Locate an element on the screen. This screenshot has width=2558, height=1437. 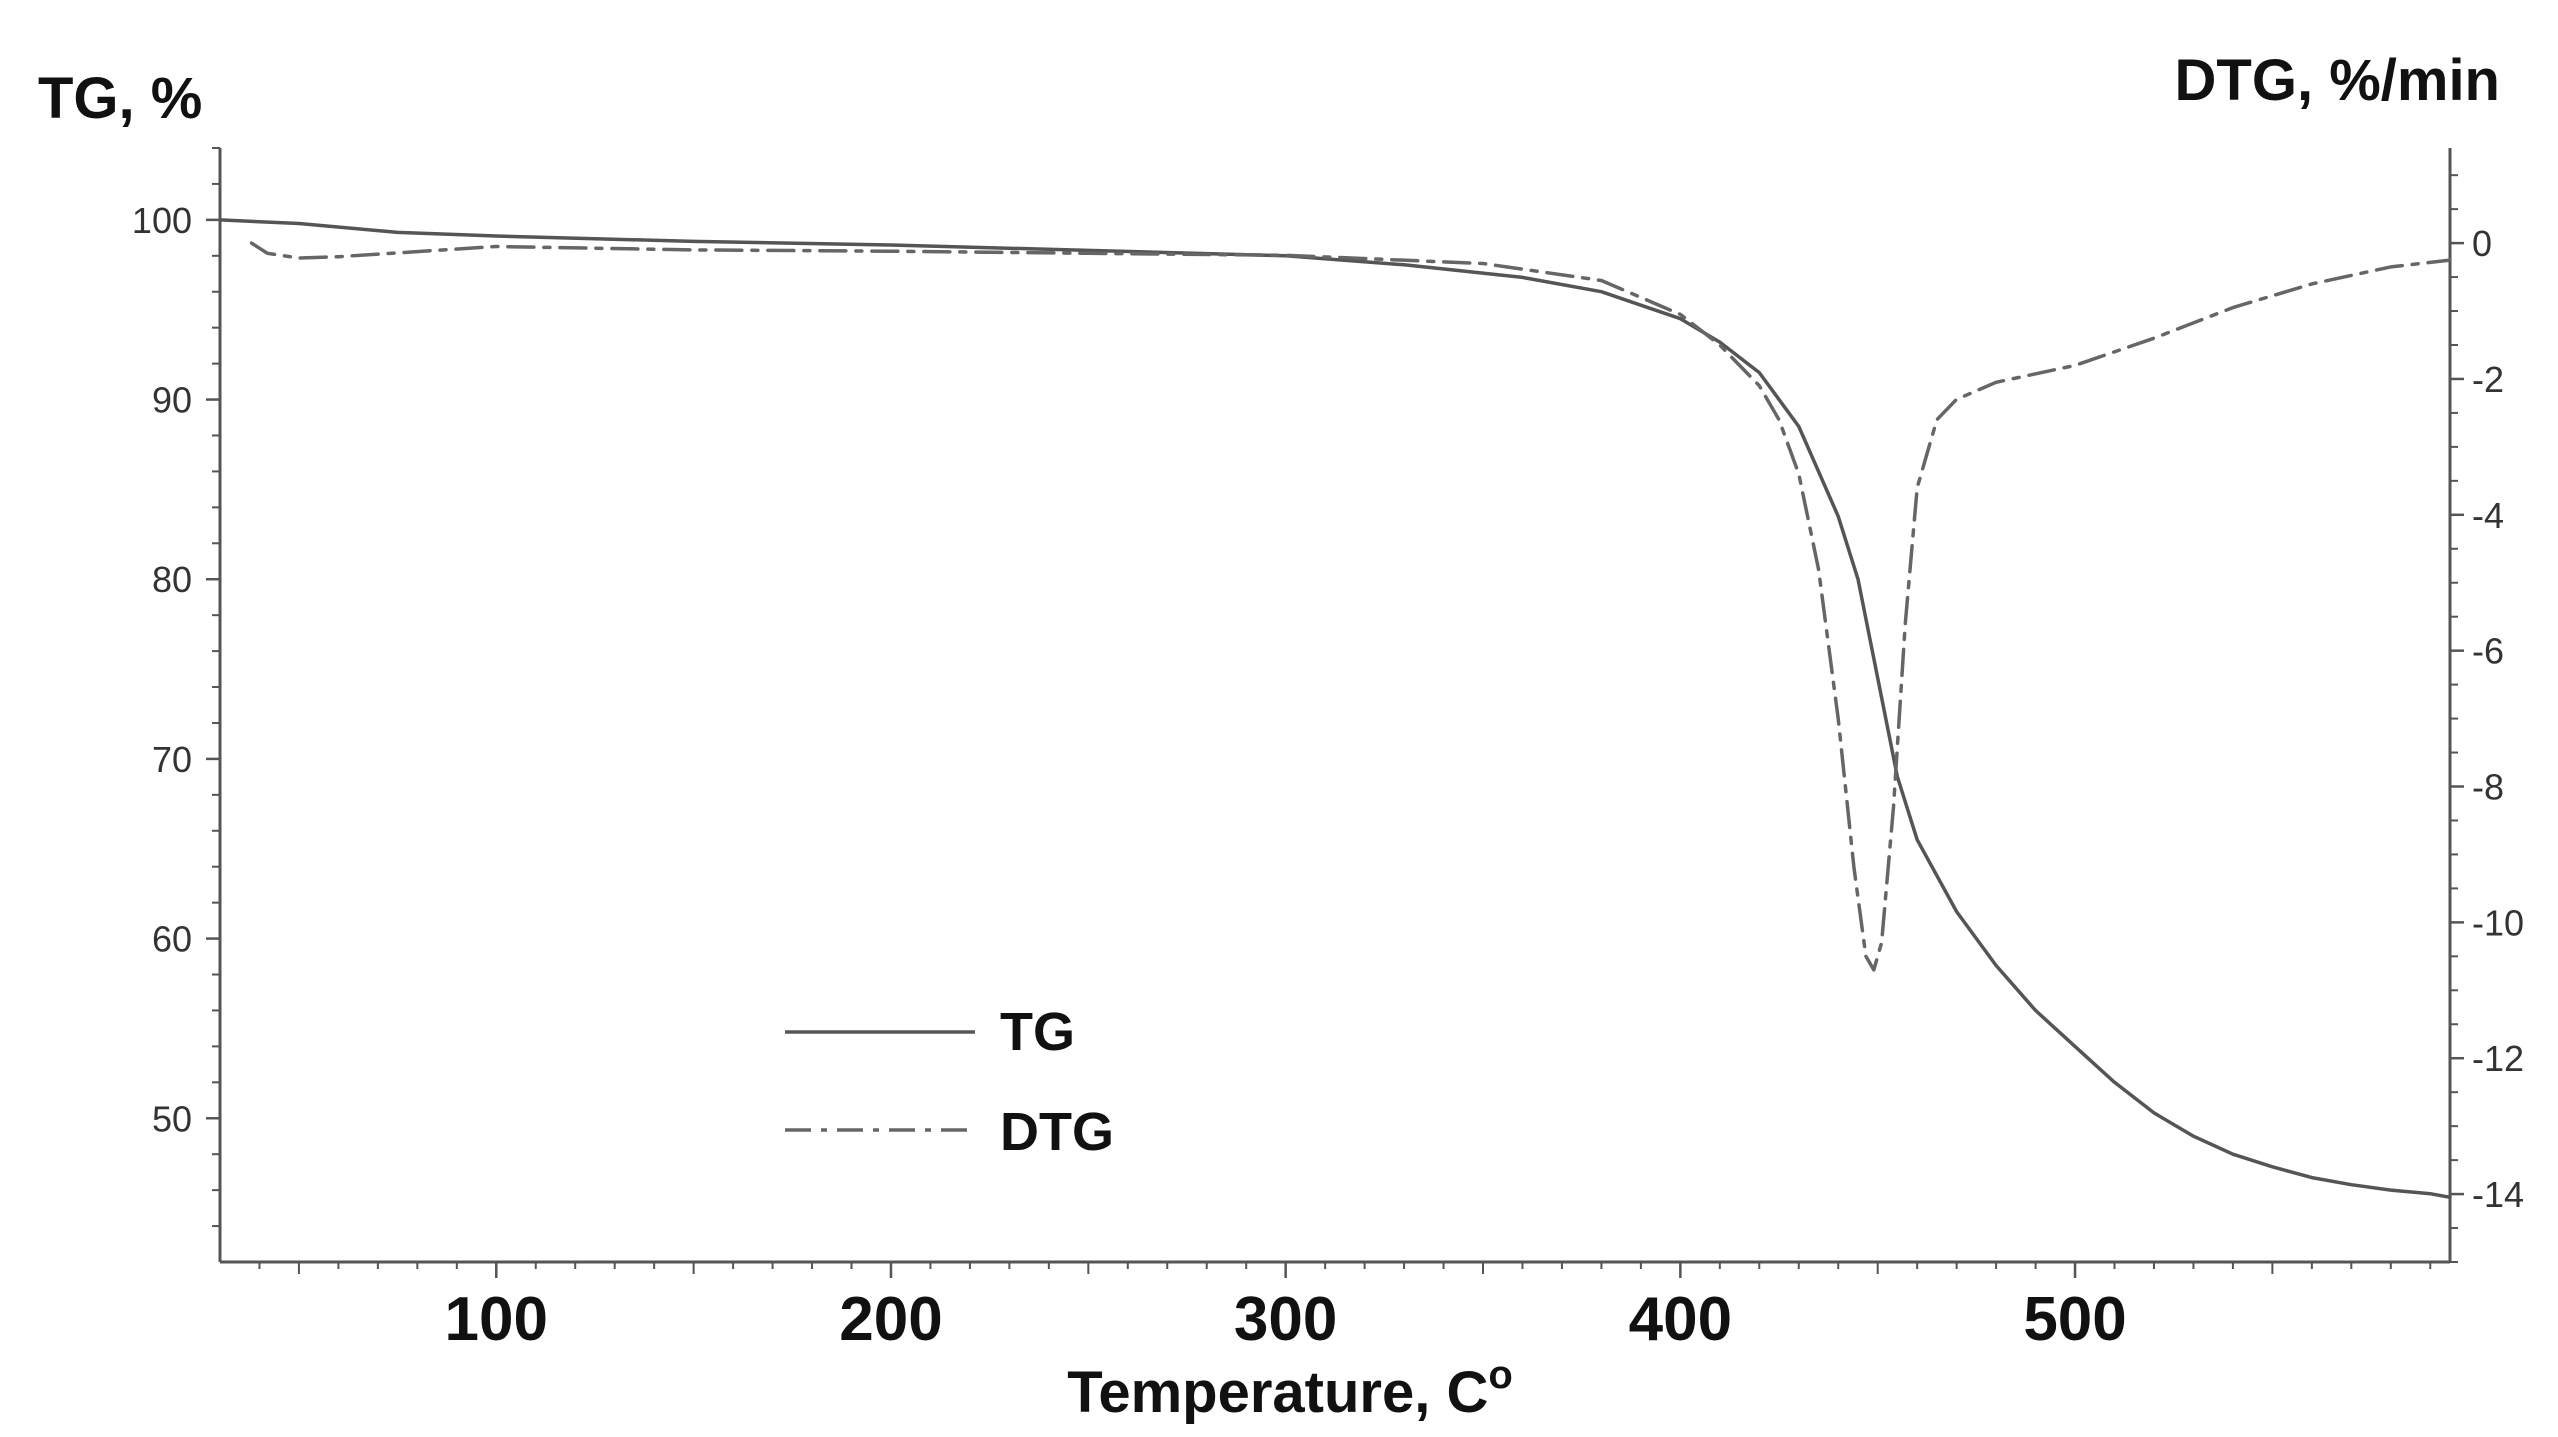
legend: TG DTG is located at coordinates (949, 1082).